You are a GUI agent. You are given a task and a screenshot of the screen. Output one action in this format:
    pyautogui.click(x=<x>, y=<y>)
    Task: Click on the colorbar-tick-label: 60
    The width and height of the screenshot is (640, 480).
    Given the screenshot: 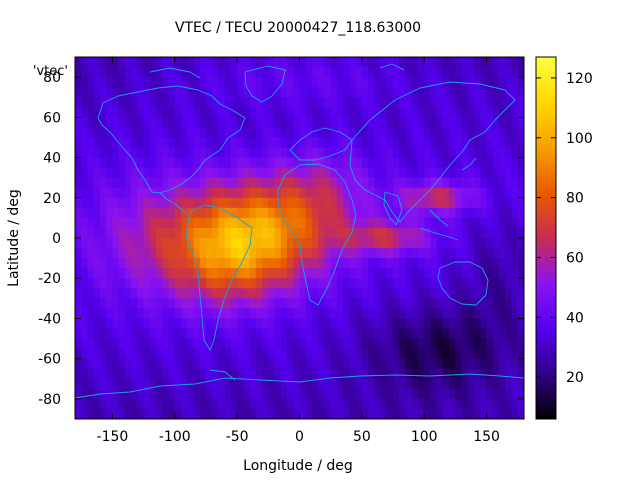 What is the action you would take?
    pyautogui.click(x=575, y=258)
    